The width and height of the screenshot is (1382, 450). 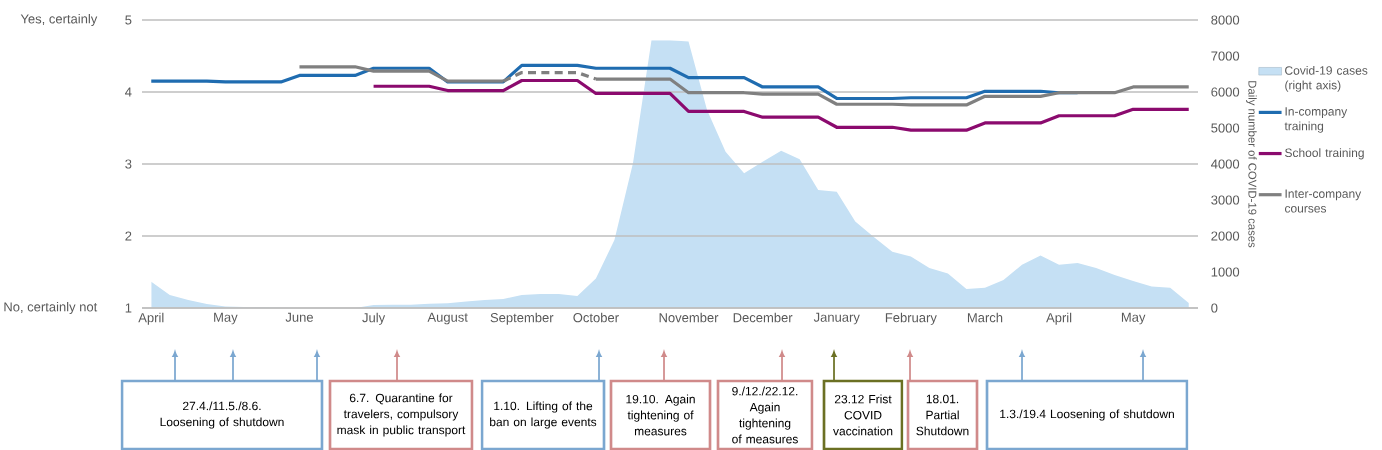 What do you see at coordinates (1225, 20) in the screenshot?
I see `y2-tick-label: 8000` at bounding box center [1225, 20].